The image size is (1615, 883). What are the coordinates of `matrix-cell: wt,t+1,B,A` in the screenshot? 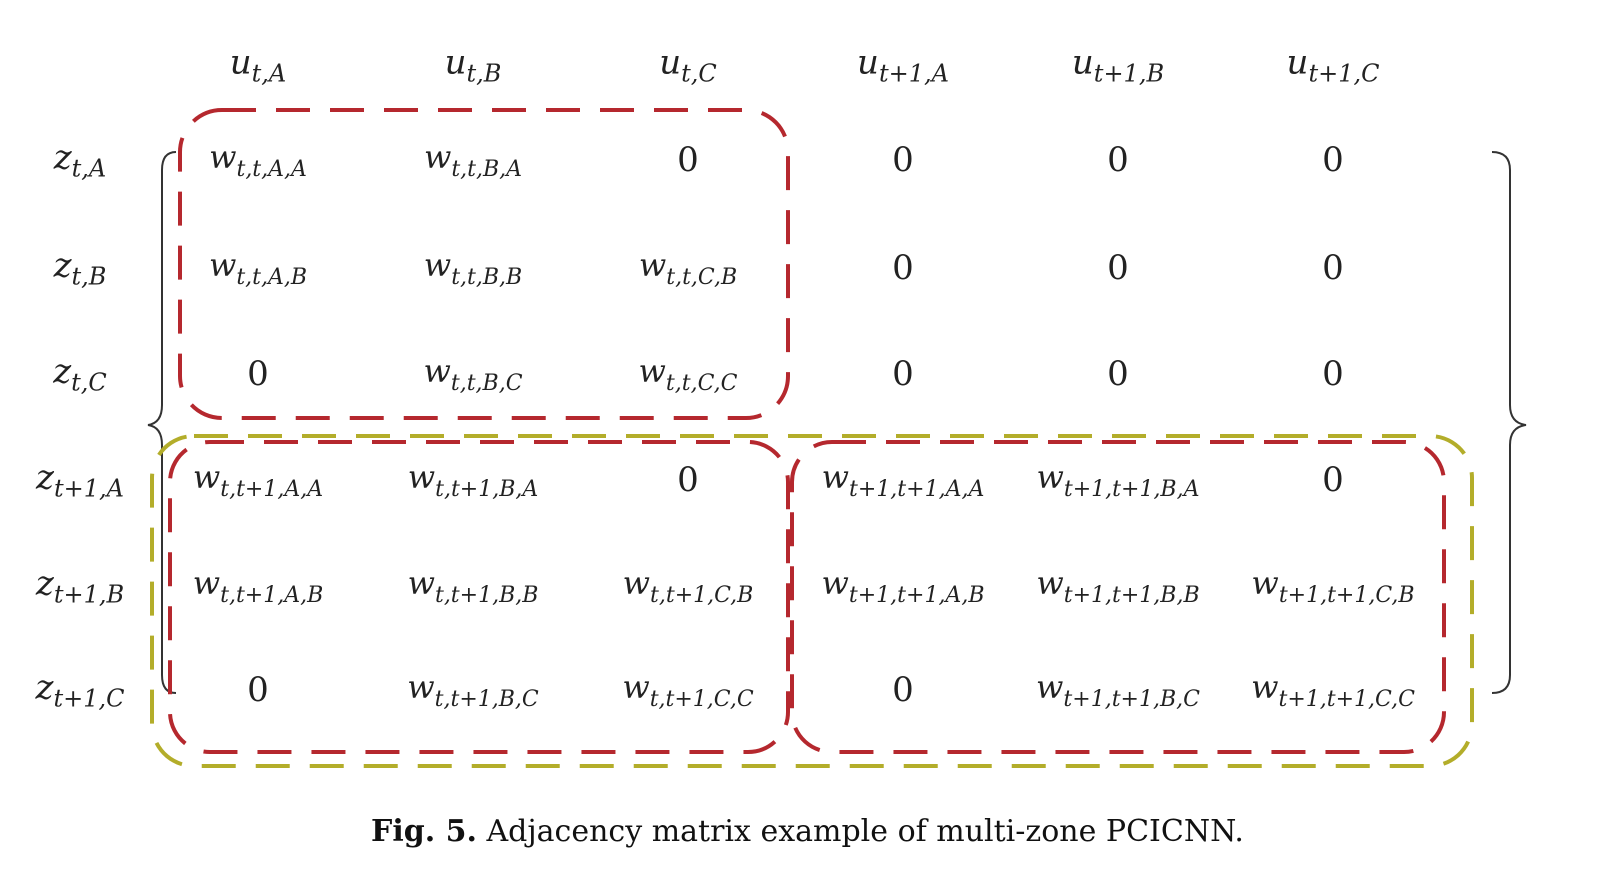 It's located at (473, 480).